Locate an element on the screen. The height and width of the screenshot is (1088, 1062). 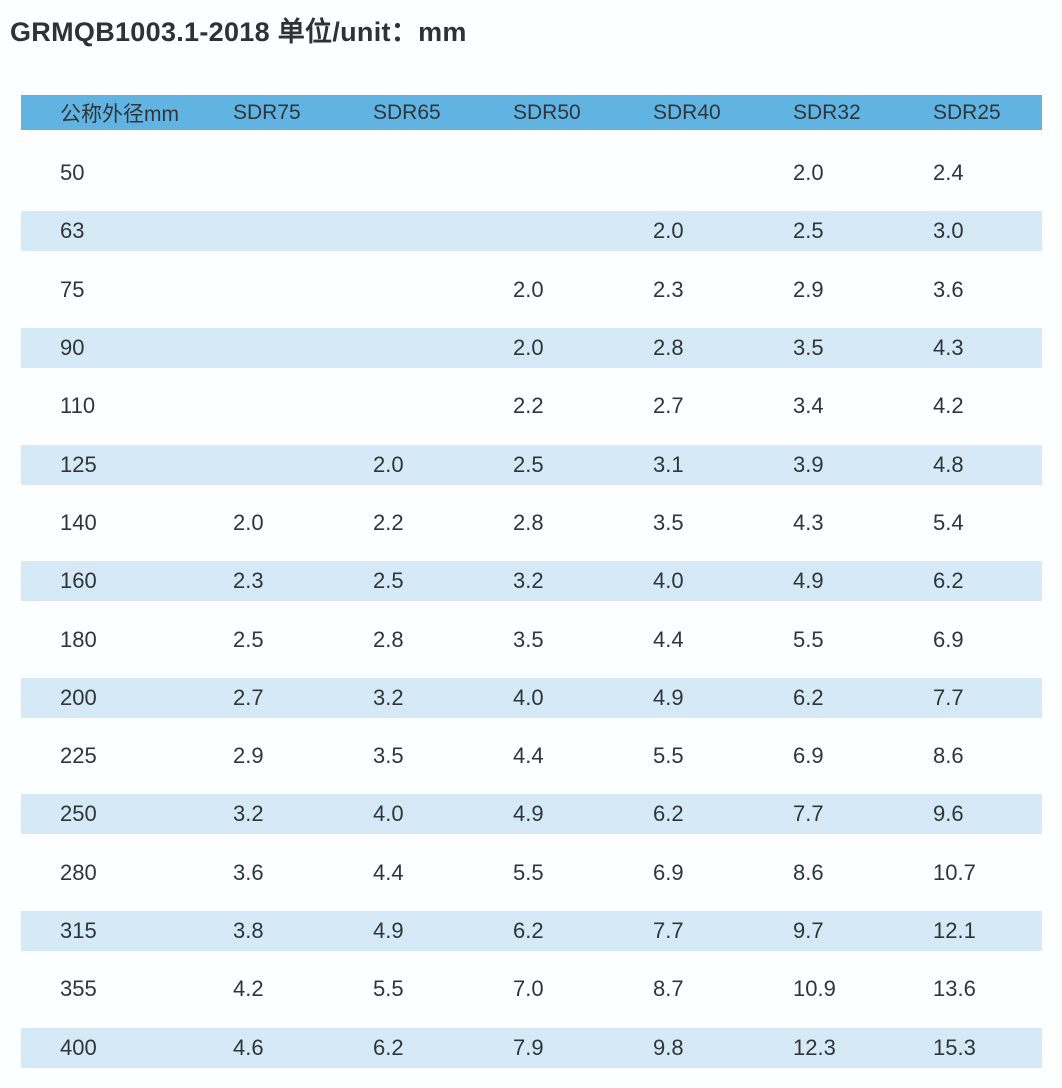
cell-wall-thickness: 4.6 is located at coordinates (248, 1047).